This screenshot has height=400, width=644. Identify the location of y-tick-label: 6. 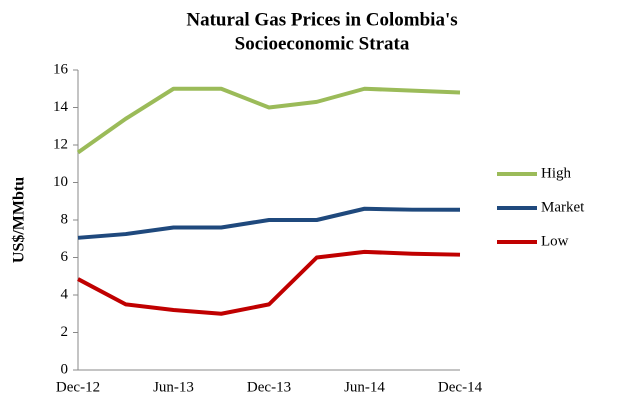
(65, 257).